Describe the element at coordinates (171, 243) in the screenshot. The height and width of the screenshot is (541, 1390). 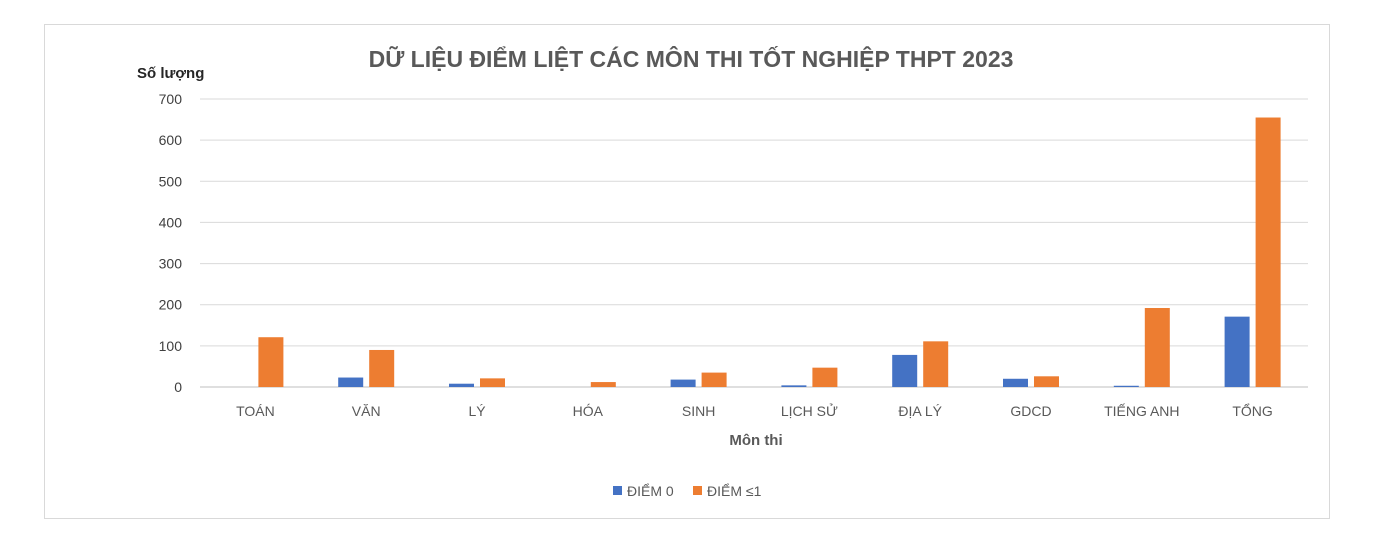
I see `y-axis-ticks: 0 100 200 300 400 500 600 700` at that location.